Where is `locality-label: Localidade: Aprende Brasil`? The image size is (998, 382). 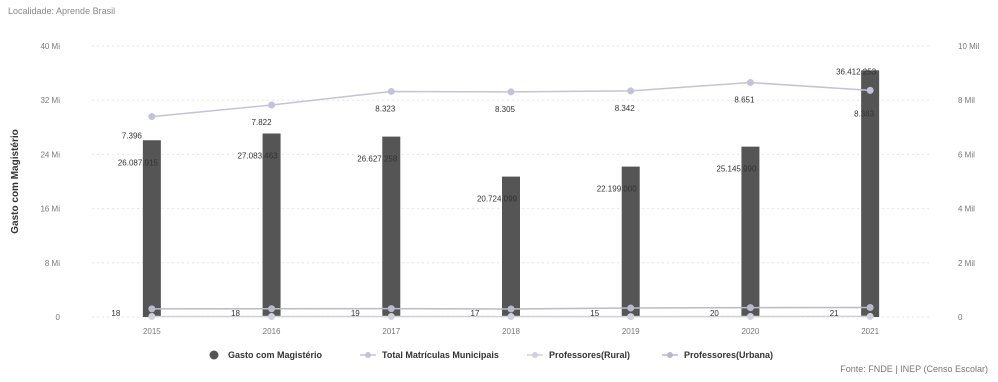
locality-label: Localidade: Aprende Brasil is located at coordinates (62, 11).